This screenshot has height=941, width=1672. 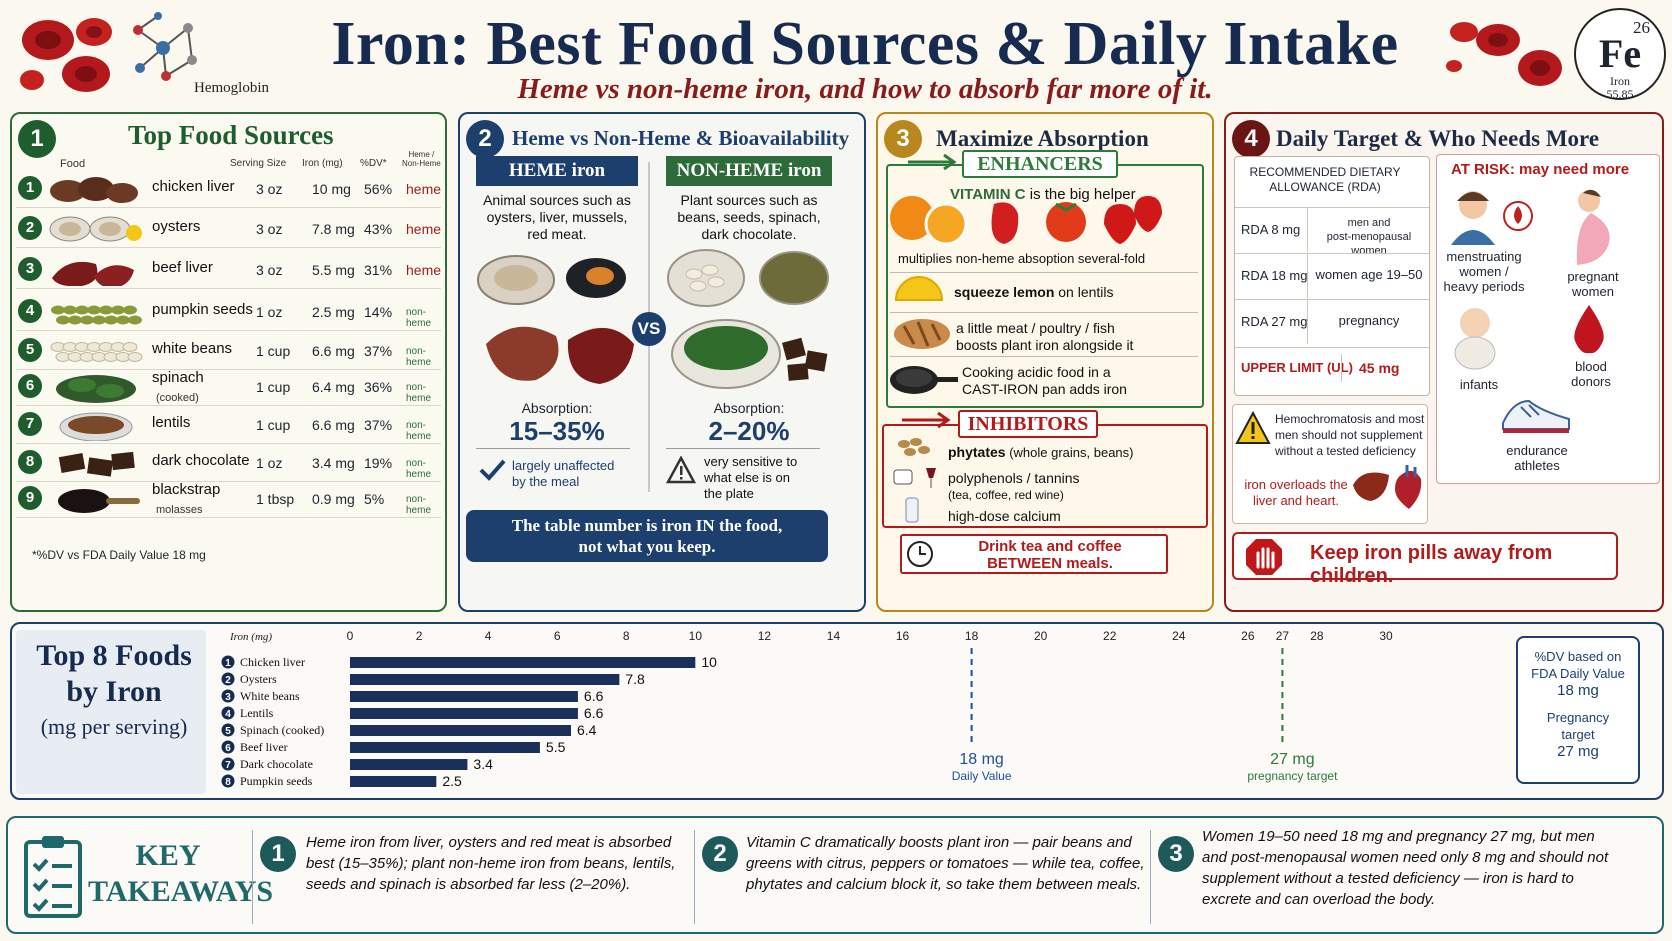 What do you see at coordinates (30, 188) in the screenshot?
I see `row-number: 1` at bounding box center [30, 188].